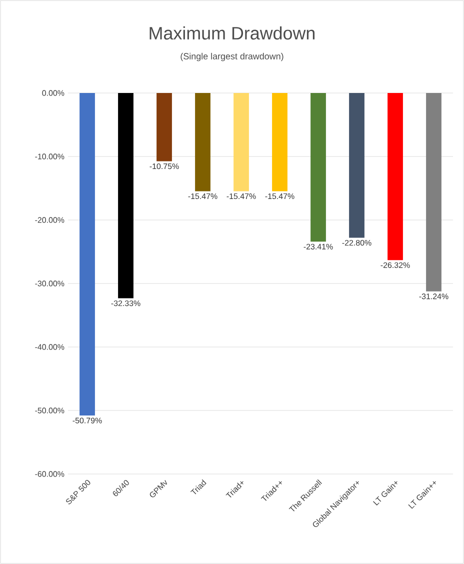 The image size is (464, 564). What do you see at coordinates (232, 33) in the screenshot?
I see `chart-title: Maximum Drawdown` at bounding box center [232, 33].